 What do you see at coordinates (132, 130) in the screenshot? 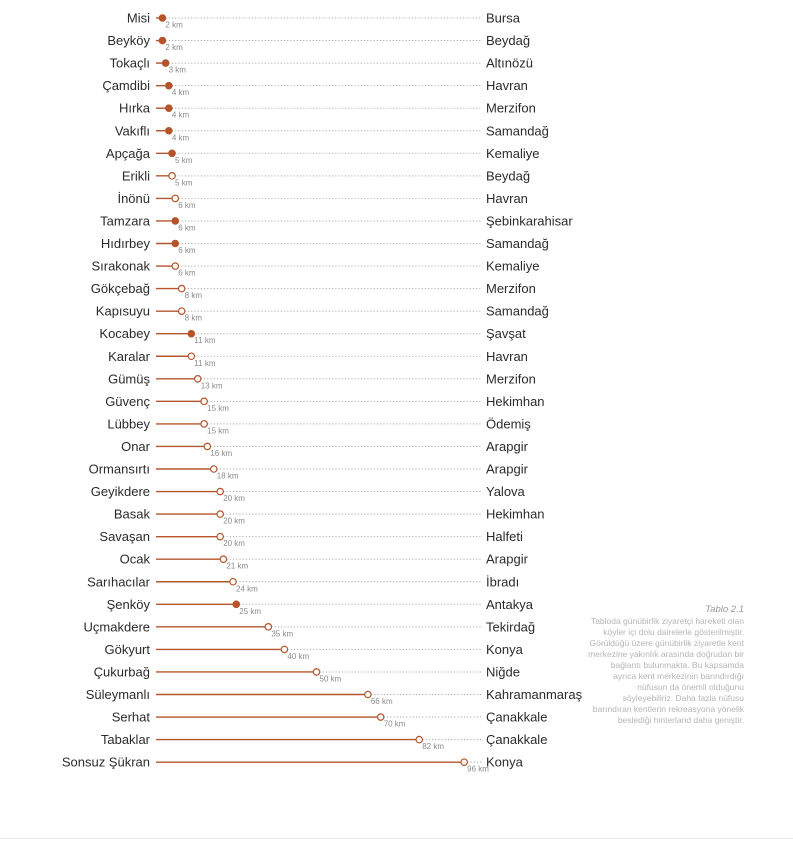
I see `village-label: Vakıflı` at bounding box center [132, 130].